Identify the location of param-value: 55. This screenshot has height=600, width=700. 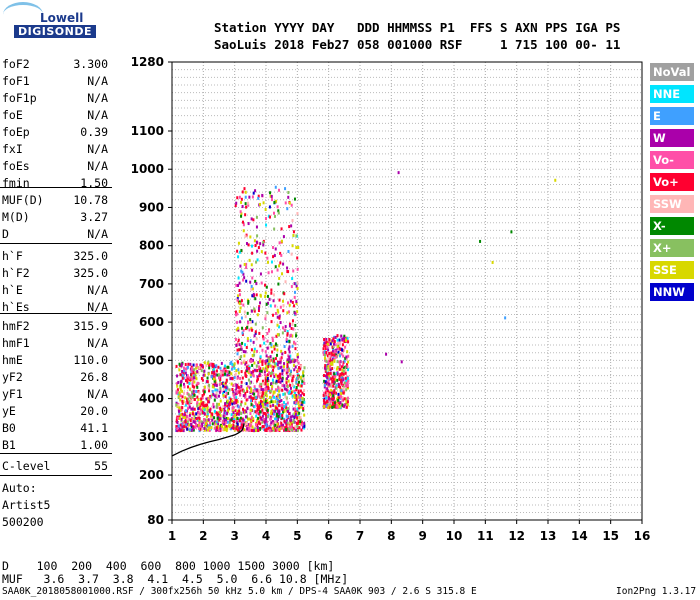
(101, 466).